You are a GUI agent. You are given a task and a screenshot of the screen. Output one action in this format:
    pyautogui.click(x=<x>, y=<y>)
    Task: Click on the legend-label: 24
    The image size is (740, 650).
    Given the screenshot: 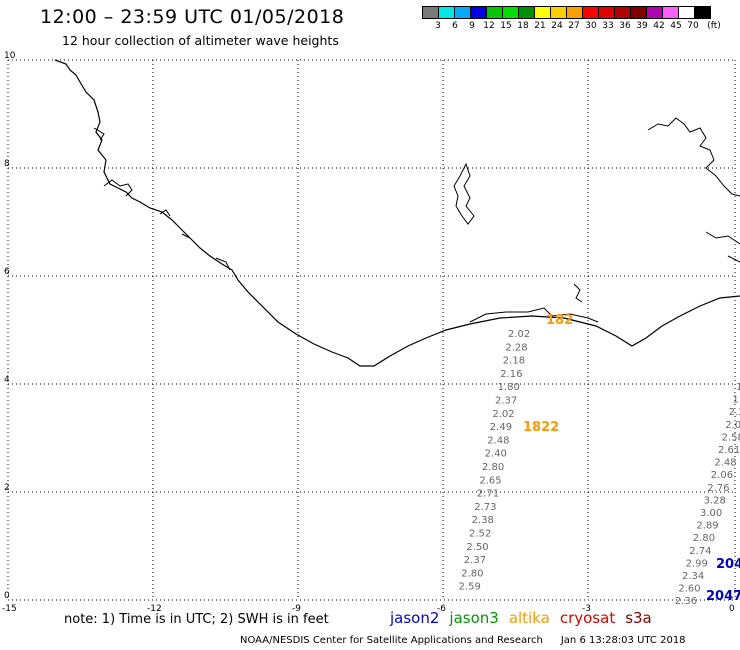 What is the action you would take?
    pyautogui.click(x=557, y=26)
    